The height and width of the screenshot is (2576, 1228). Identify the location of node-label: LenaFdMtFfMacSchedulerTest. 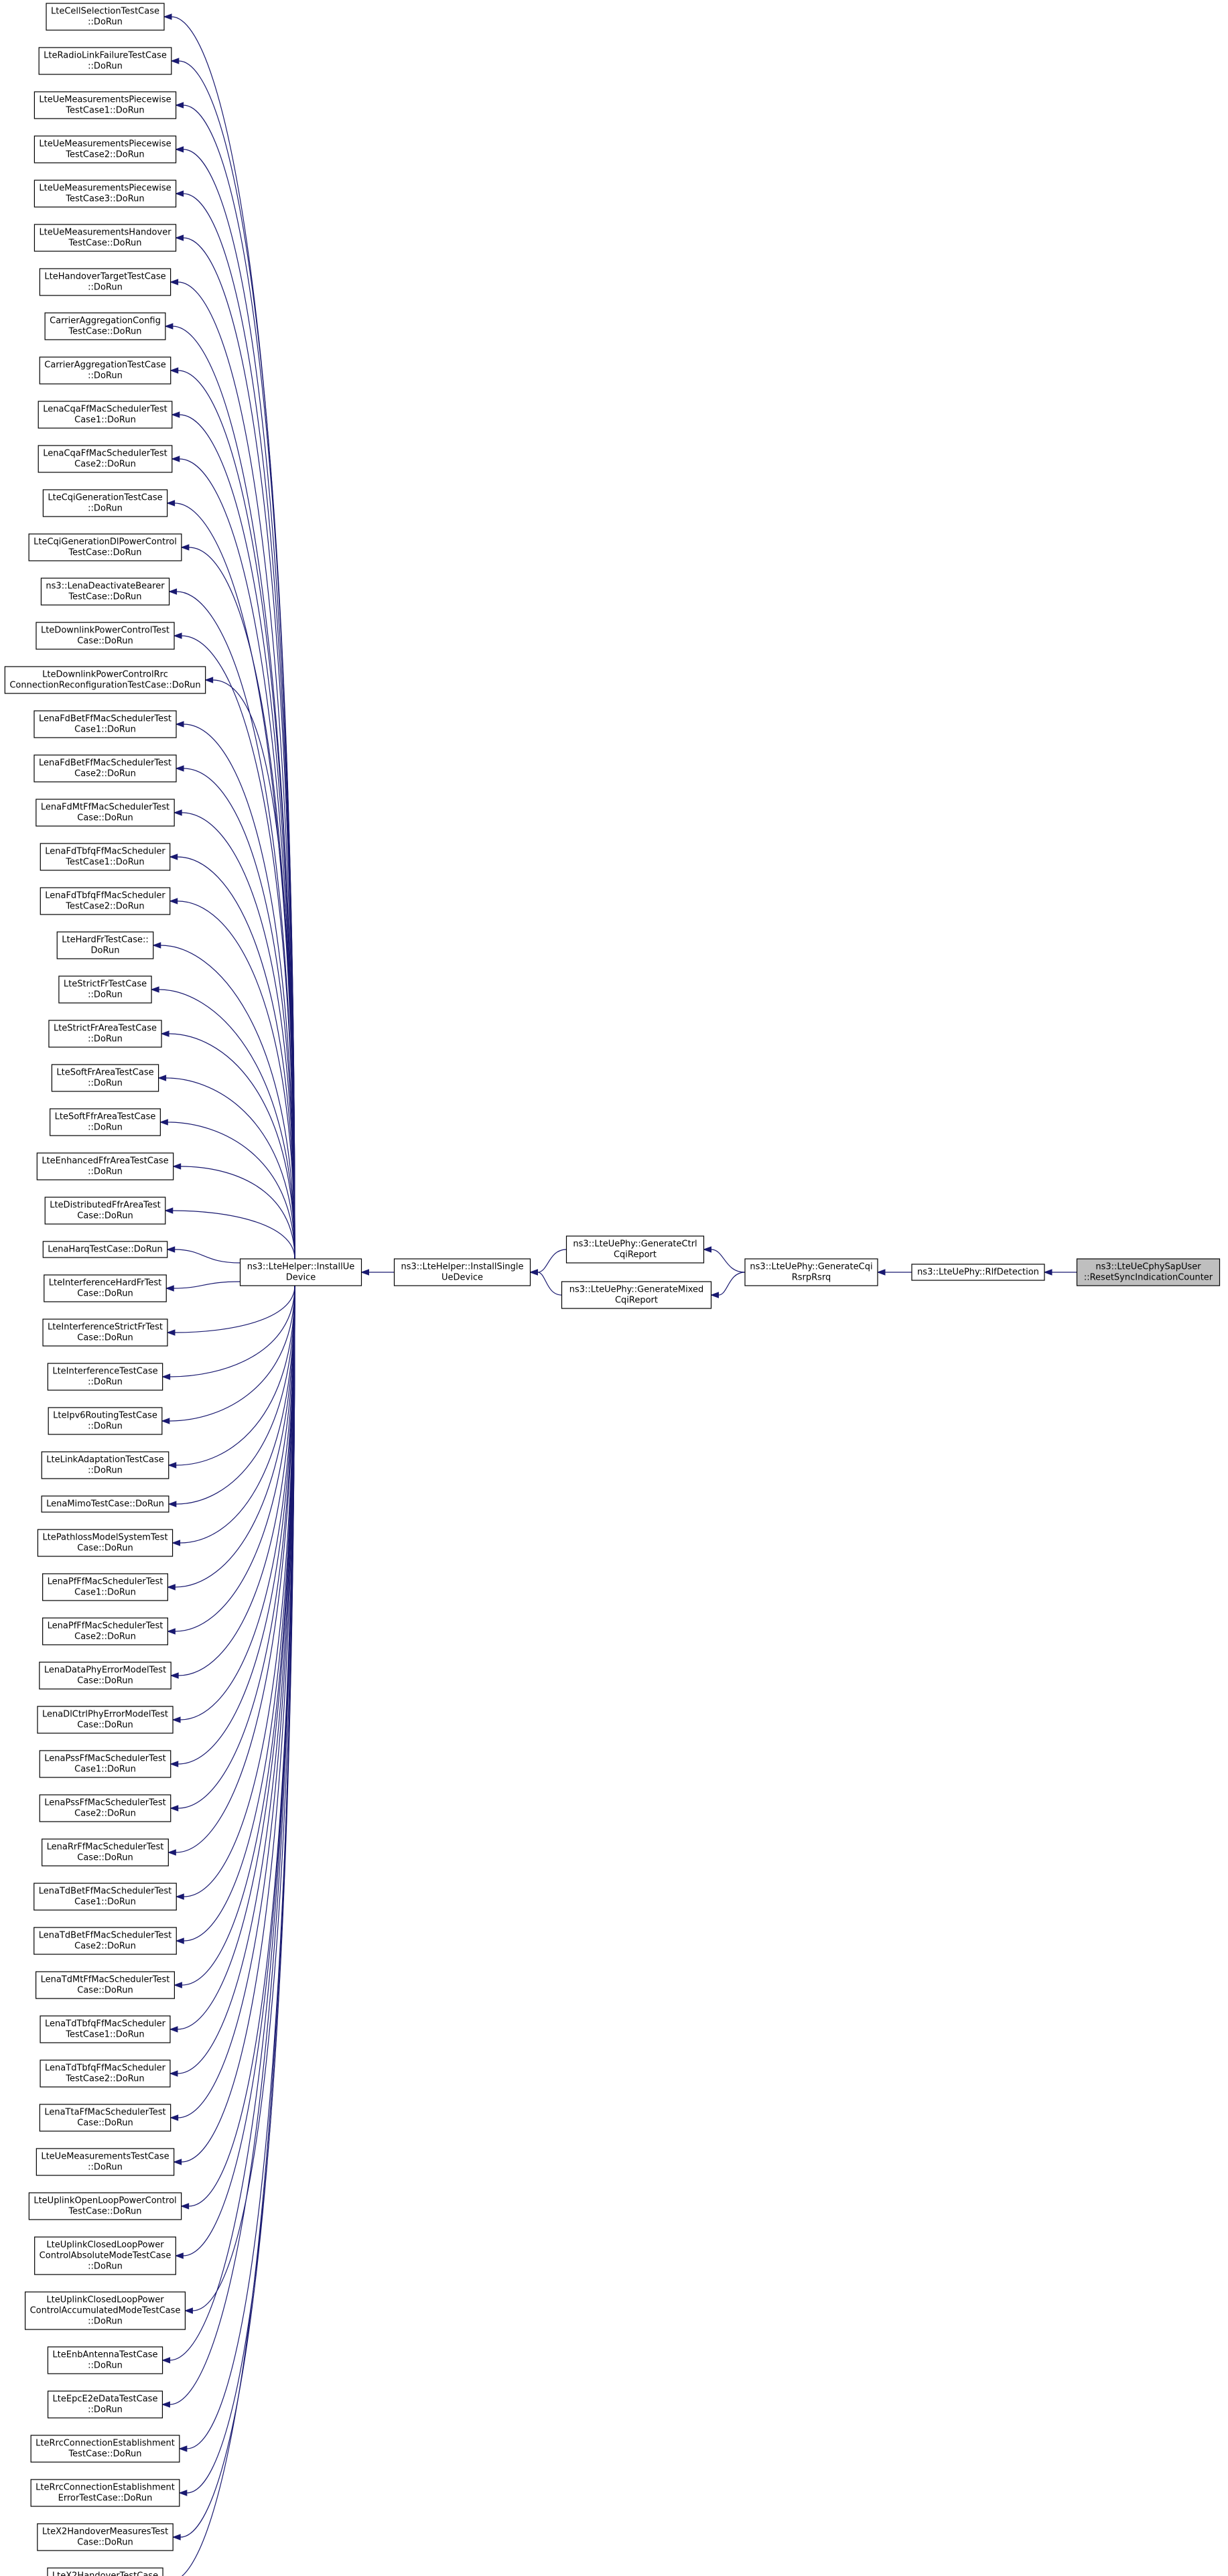
(105, 808).